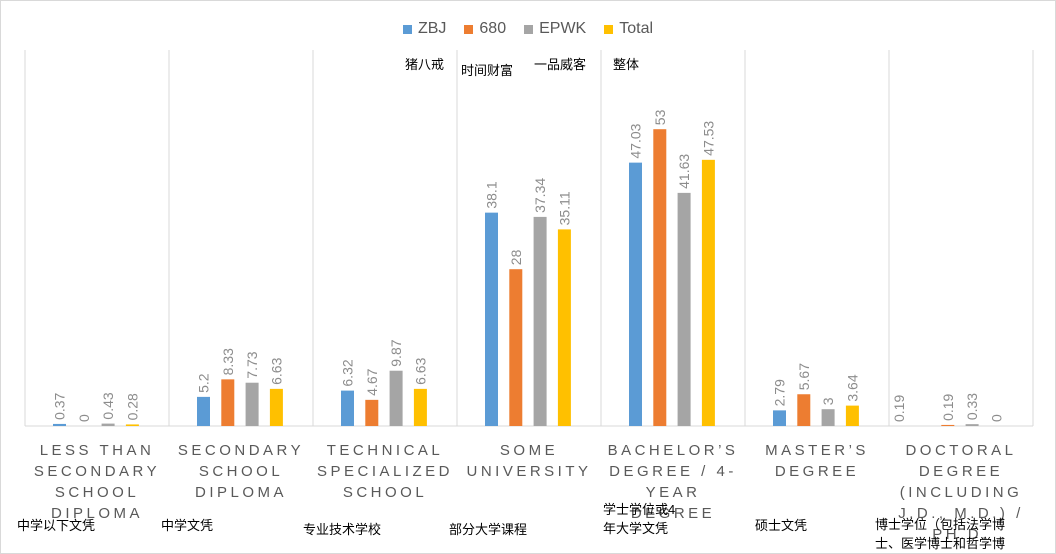 This screenshot has height=554, width=1056. I want to click on data-label-epwk-6: 0.33, so click(972, 406).